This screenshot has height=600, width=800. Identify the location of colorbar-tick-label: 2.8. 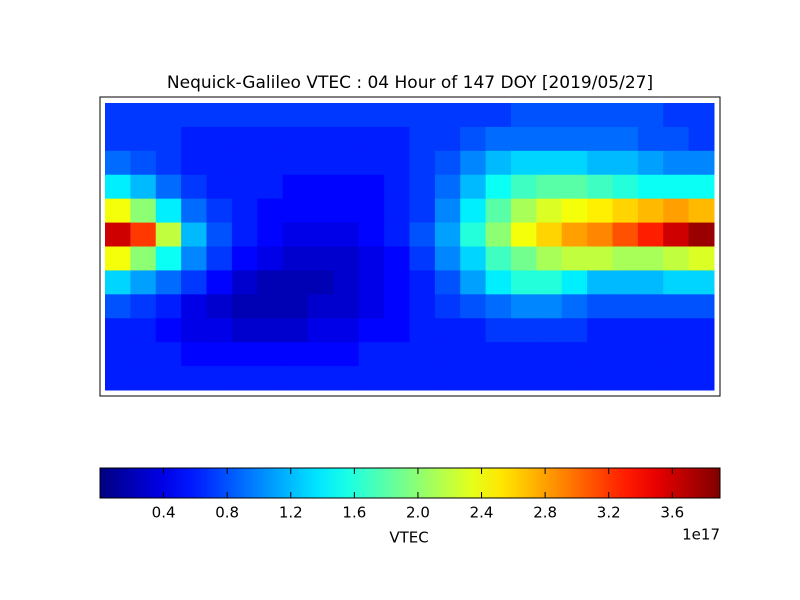
(545, 513).